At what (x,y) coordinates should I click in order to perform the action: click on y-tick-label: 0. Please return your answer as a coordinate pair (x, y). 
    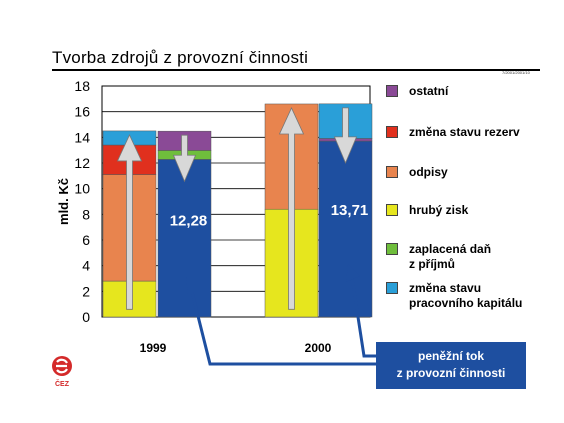
    Looking at the image, I should click on (86, 317).